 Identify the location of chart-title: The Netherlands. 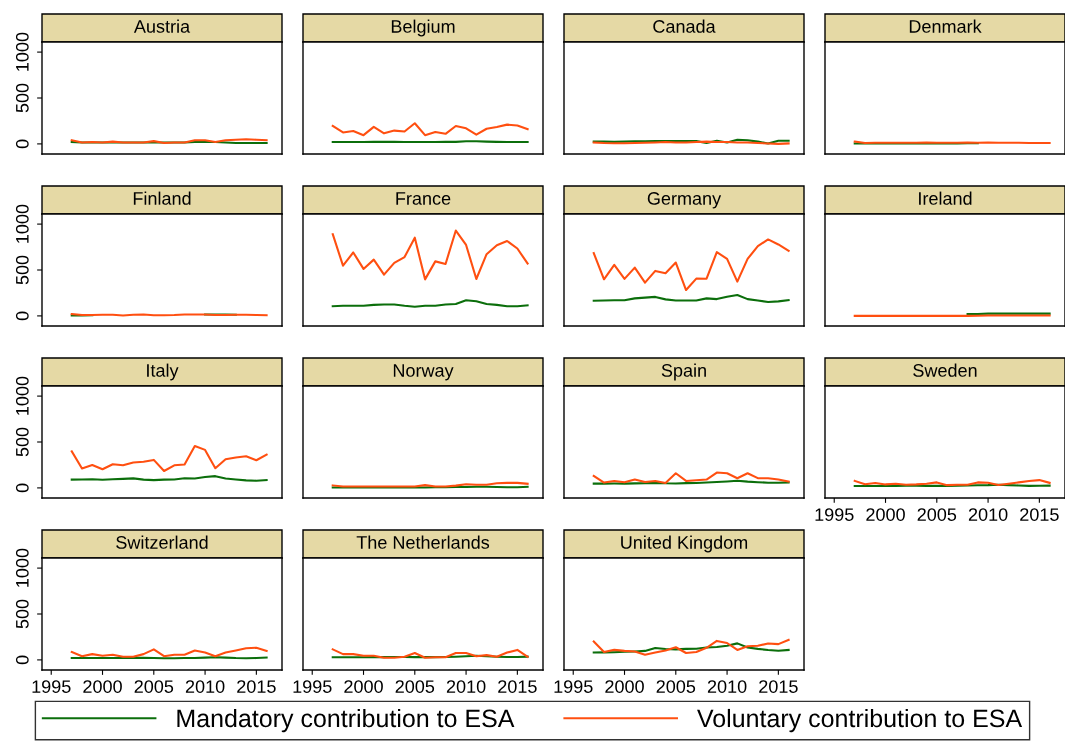
(423, 542).